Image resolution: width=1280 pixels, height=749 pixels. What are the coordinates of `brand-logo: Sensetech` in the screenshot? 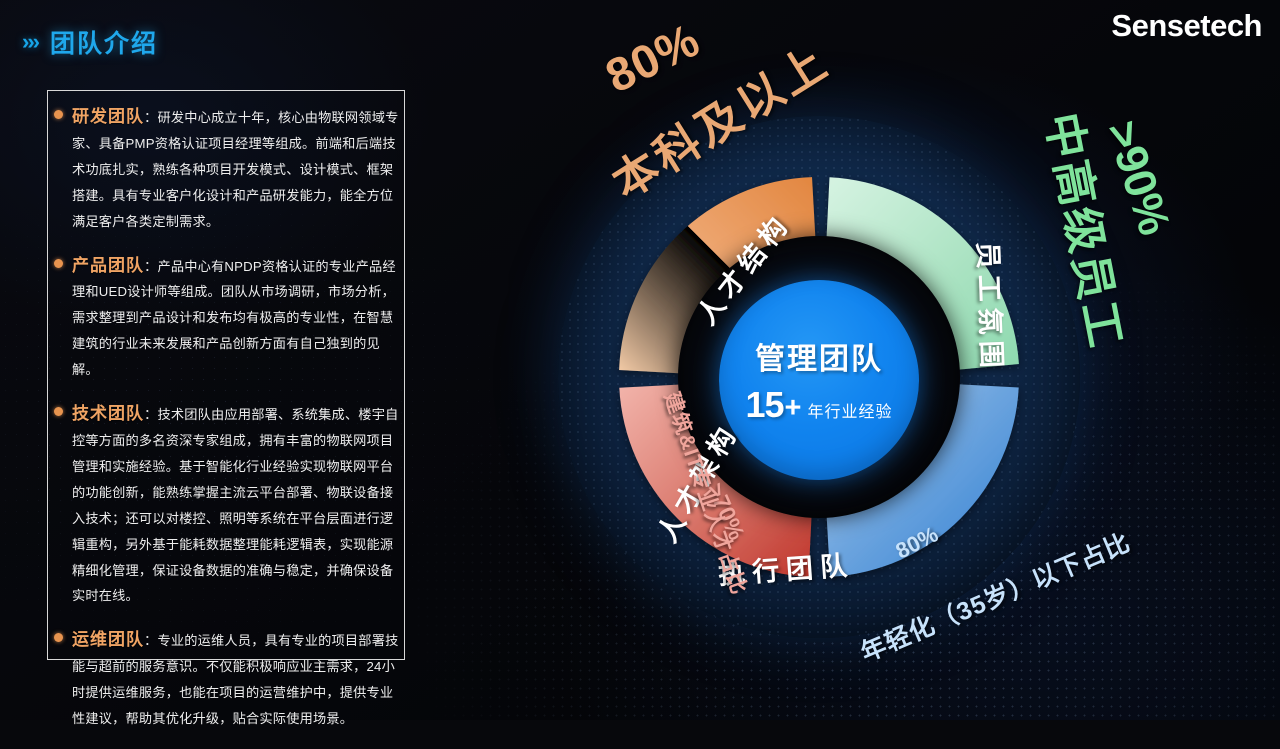 It's located at (1186, 25).